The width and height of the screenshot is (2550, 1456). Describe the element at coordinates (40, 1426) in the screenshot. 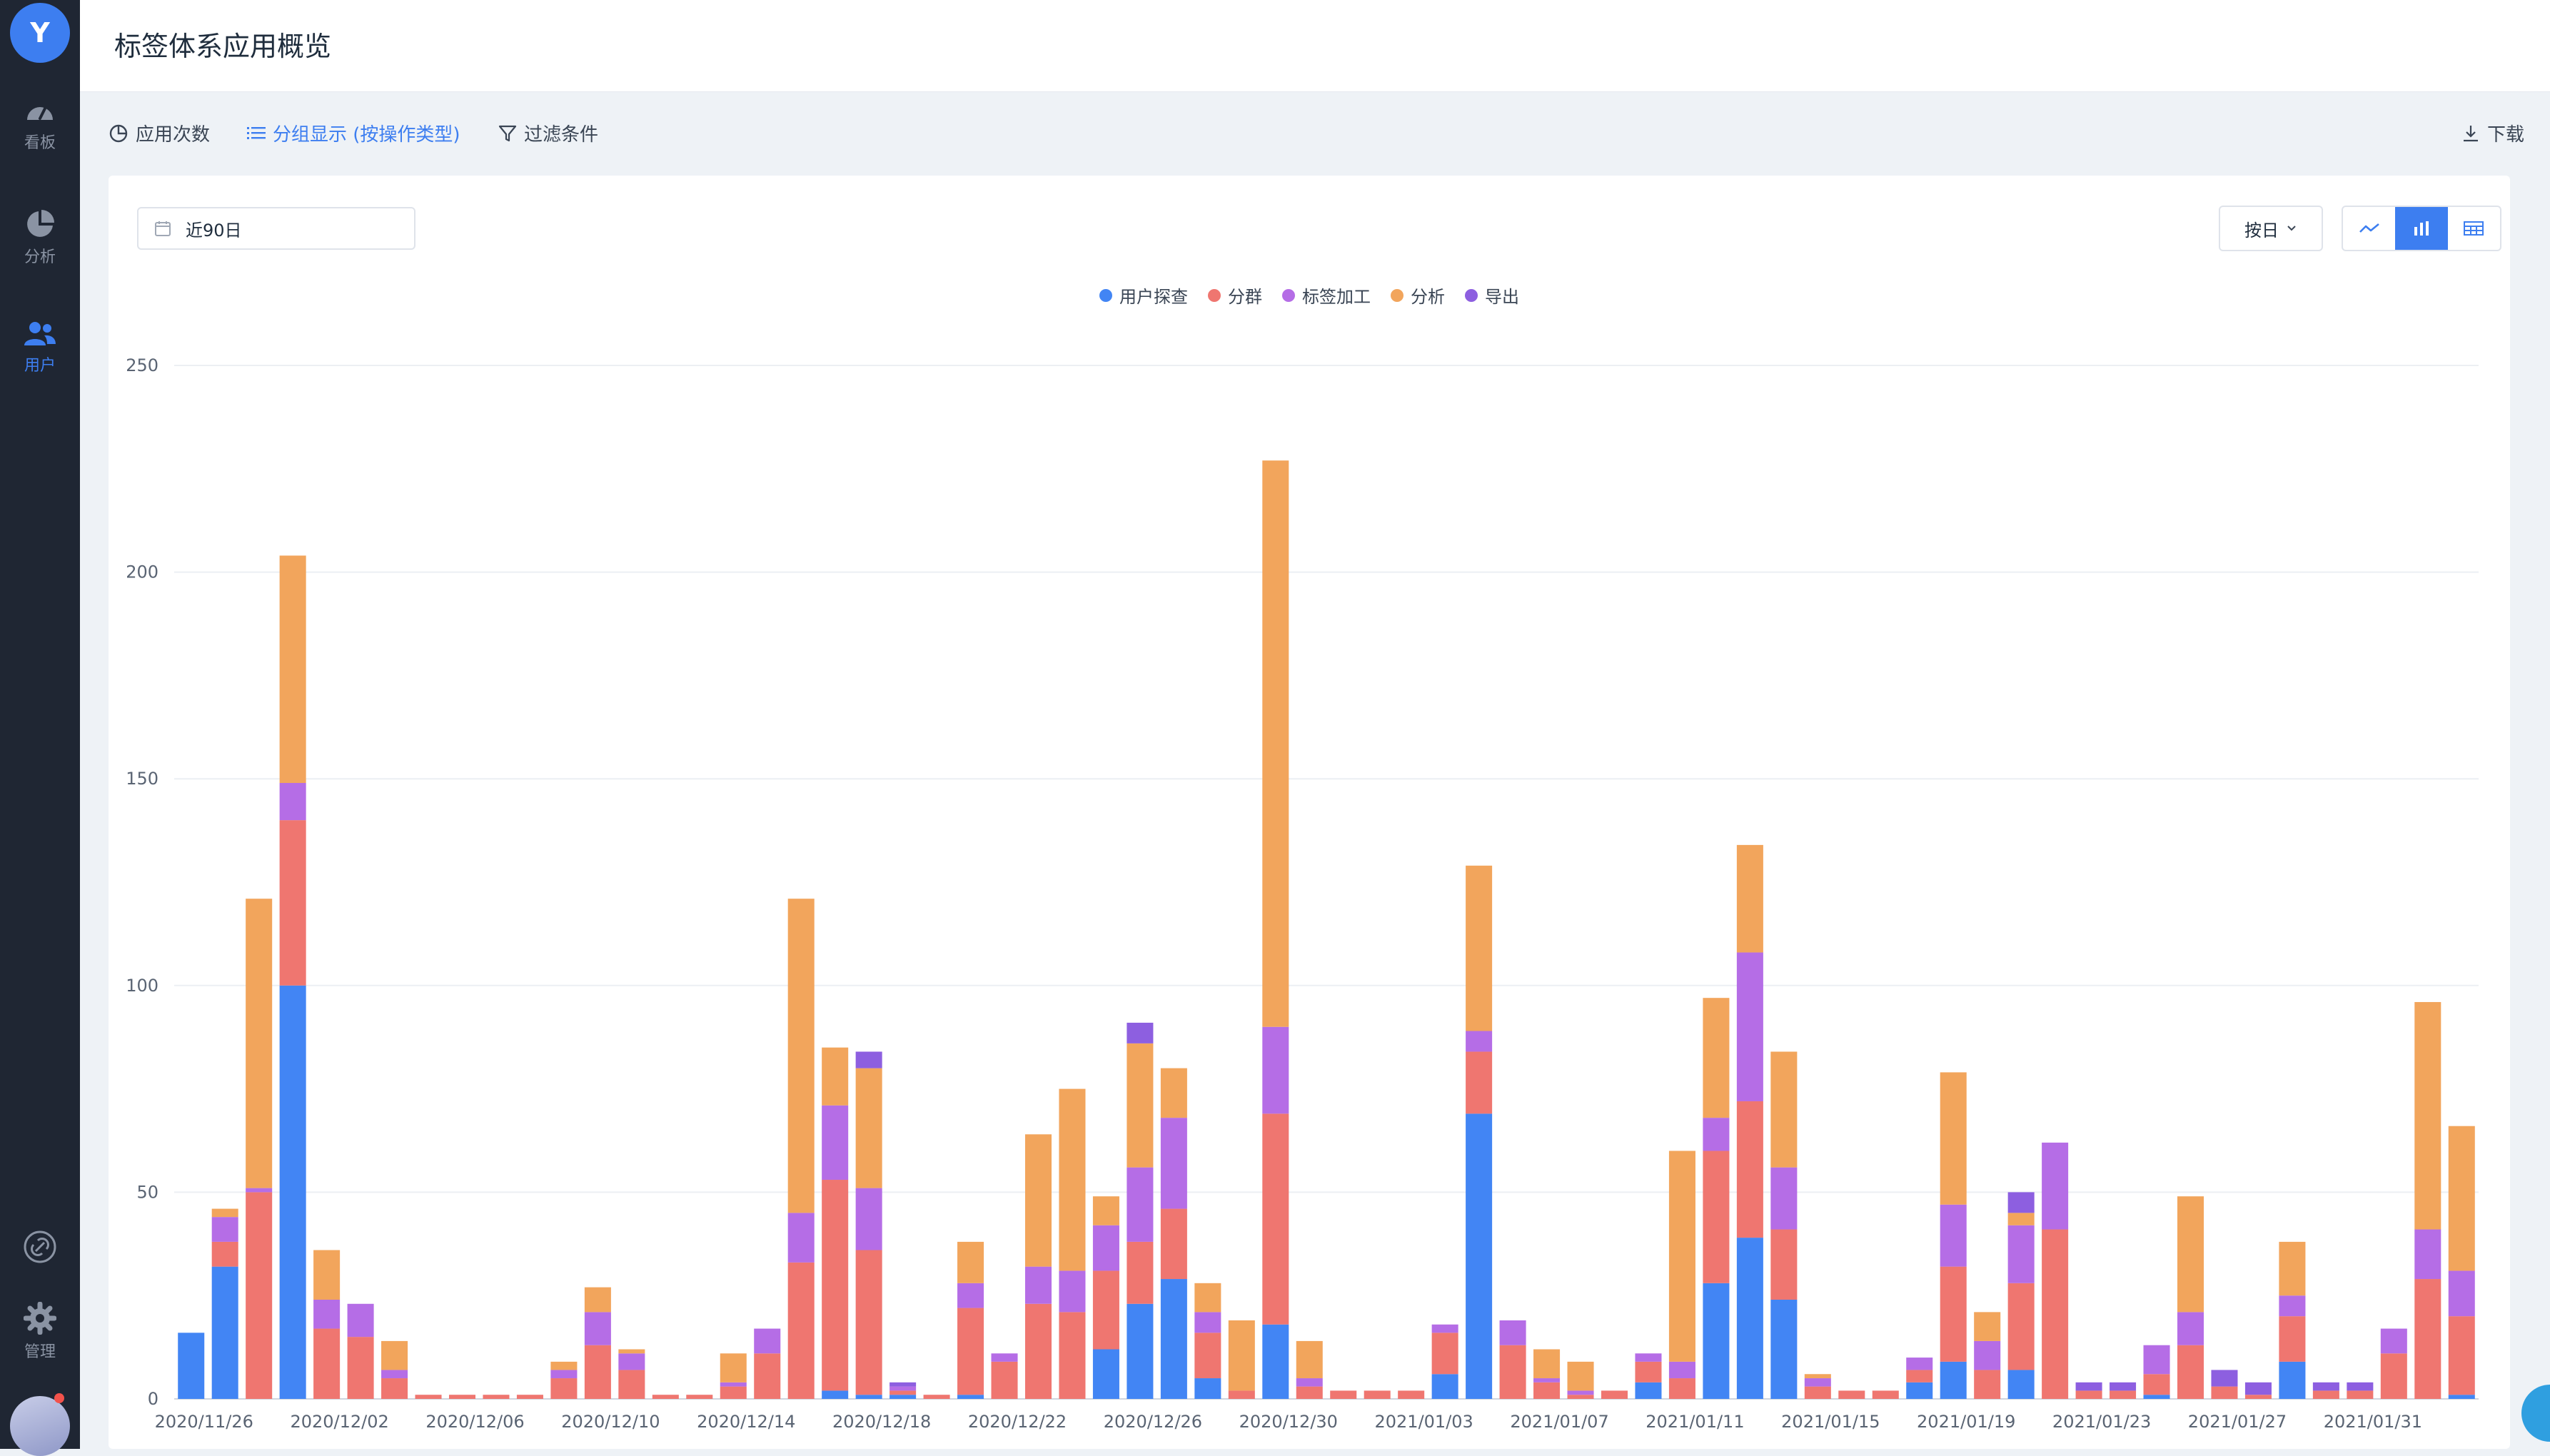

I see `avatar` at that location.